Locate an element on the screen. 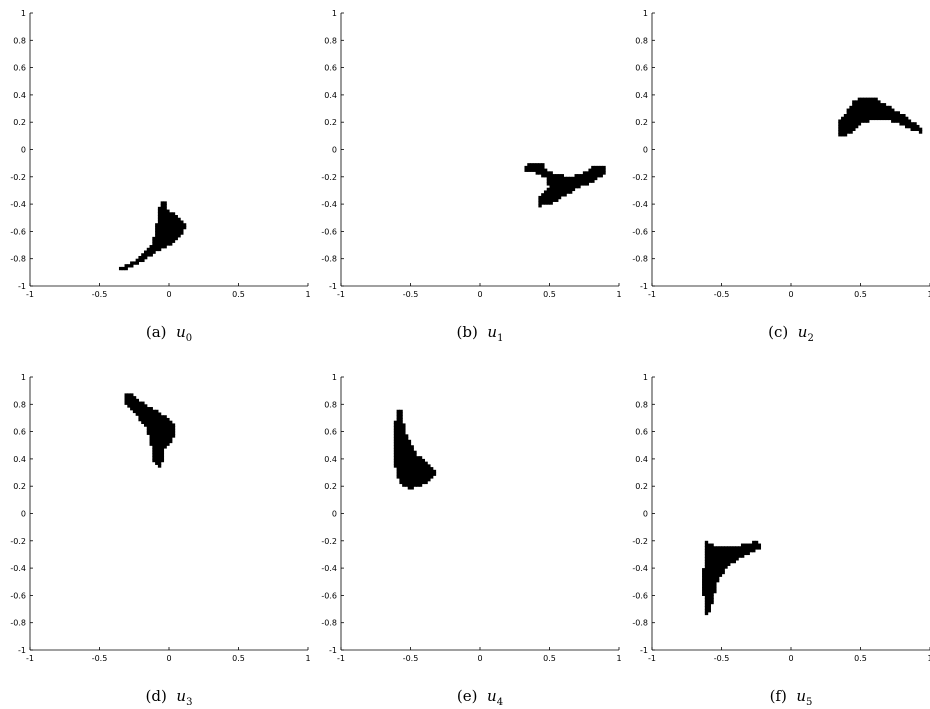 The height and width of the screenshot is (709, 930). y-tick-label: -0.8 is located at coordinates (640, 259).